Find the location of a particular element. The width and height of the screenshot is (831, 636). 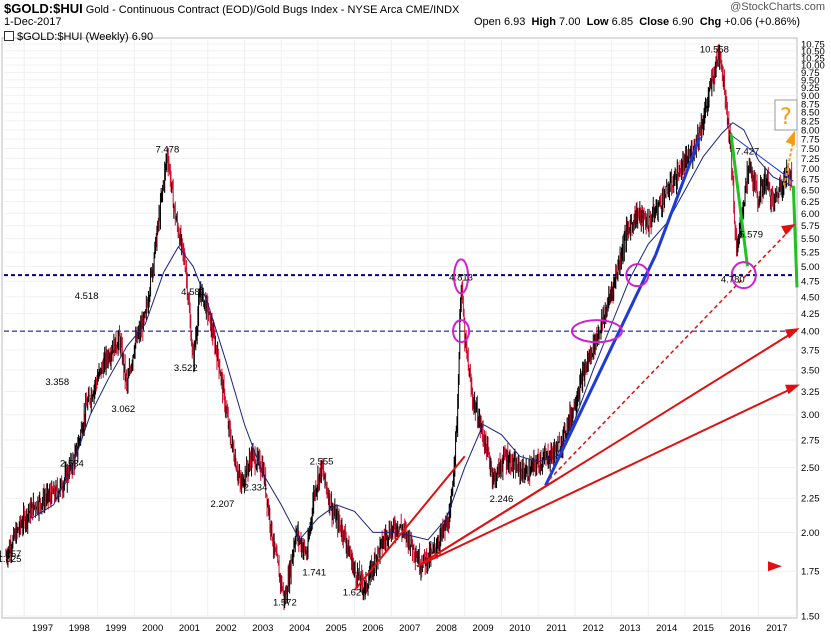

y-tick-label: 6.25 is located at coordinates (810, 202).